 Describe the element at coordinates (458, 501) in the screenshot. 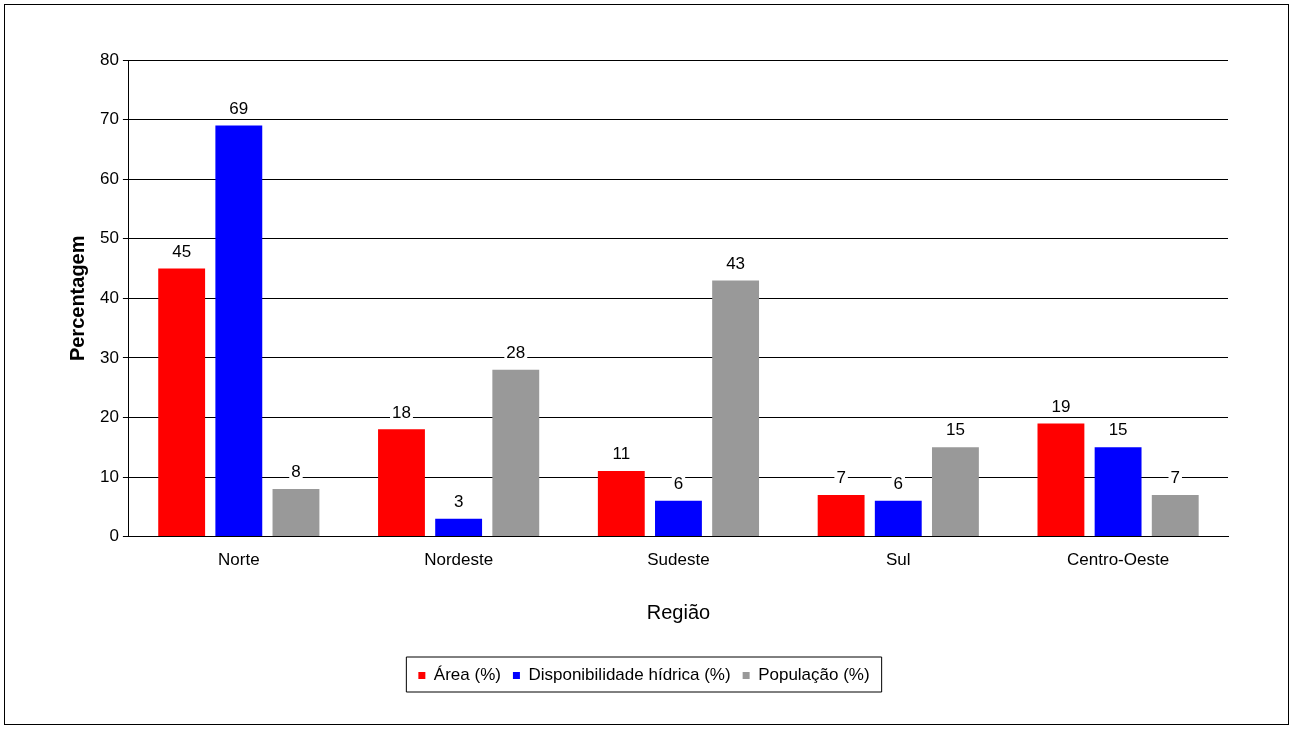

I see `data-label: 3` at that location.